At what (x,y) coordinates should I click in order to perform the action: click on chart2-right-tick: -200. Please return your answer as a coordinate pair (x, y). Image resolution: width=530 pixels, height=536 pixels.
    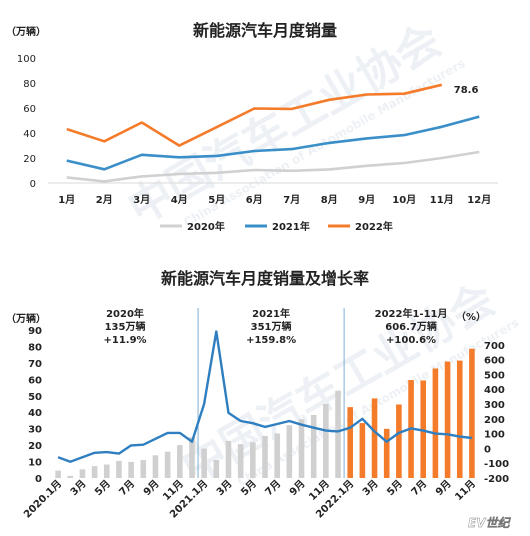
    Looking at the image, I should click on (496, 479).